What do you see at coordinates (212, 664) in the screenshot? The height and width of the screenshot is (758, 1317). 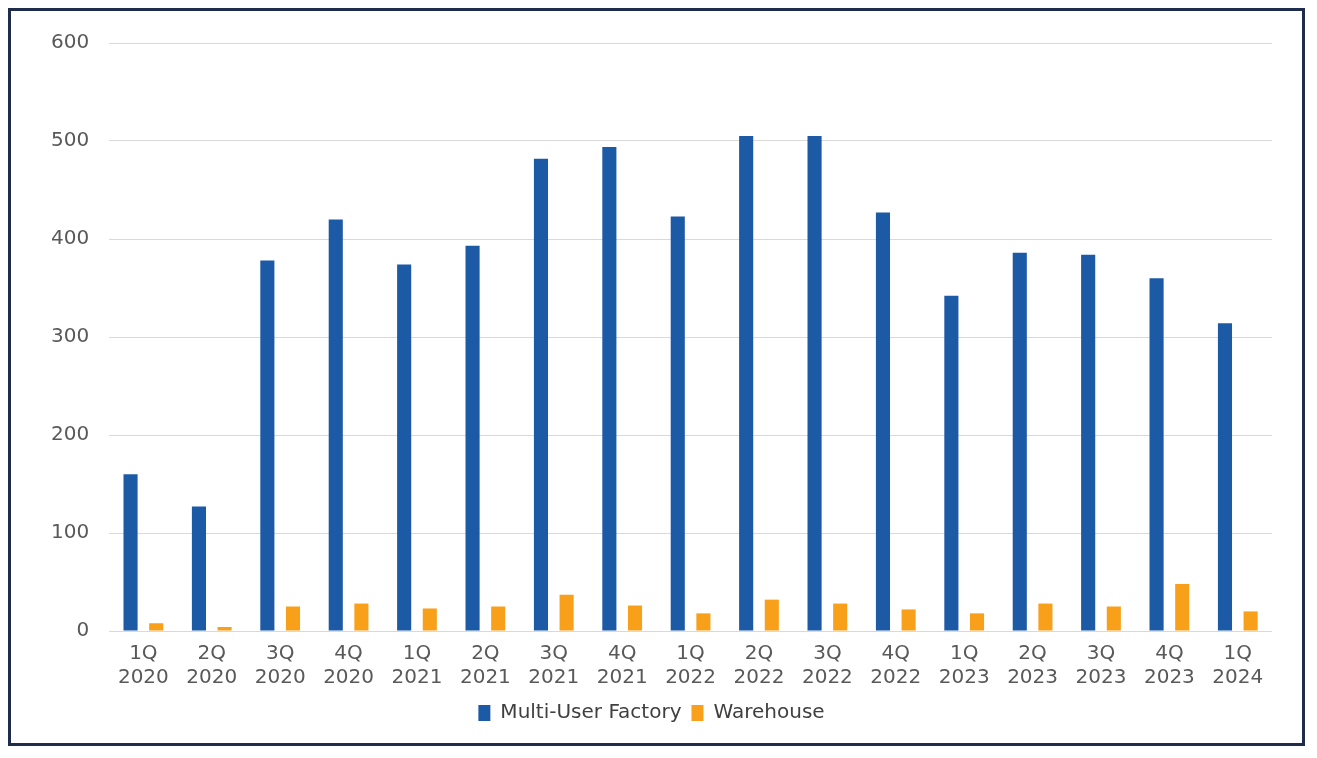 I see `x-tick-label: 2Q 2020` at bounding box center [212, 664].